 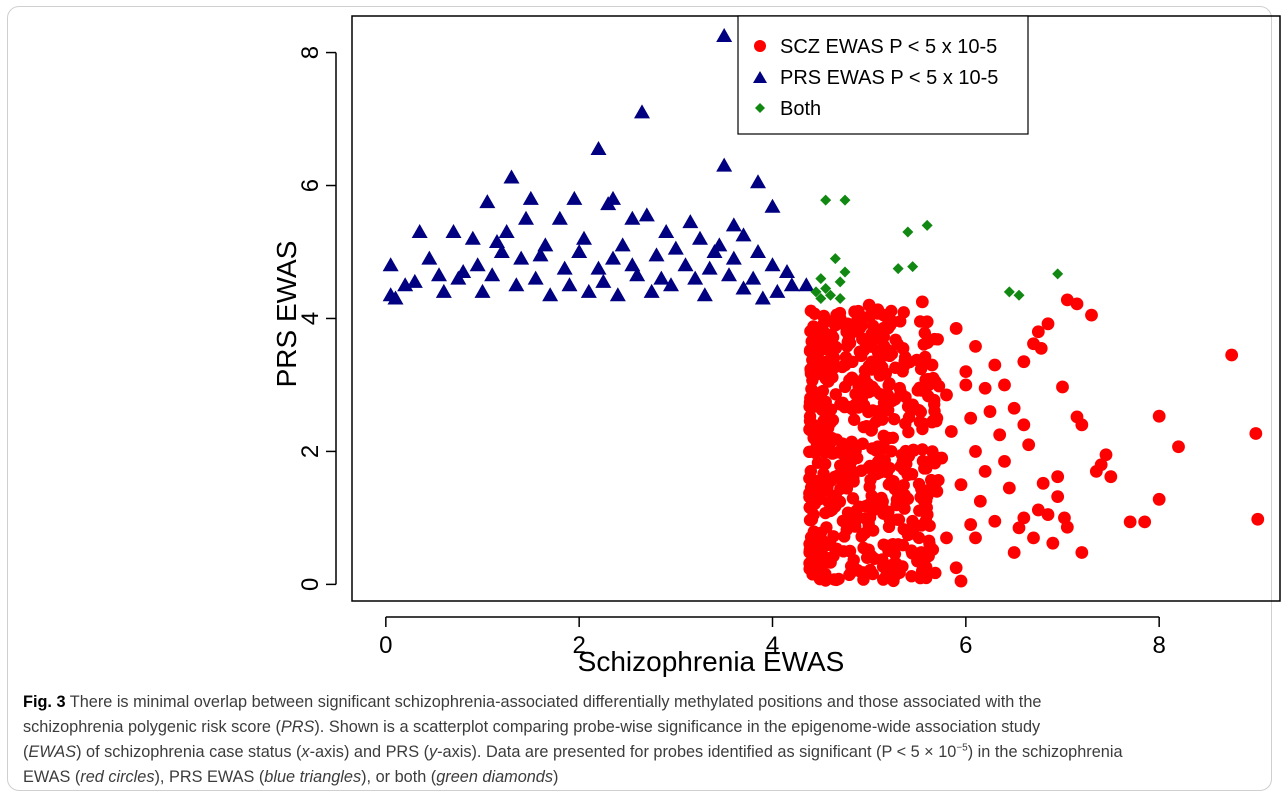 I want to click on series-scz, so click(x=1034, y=440).